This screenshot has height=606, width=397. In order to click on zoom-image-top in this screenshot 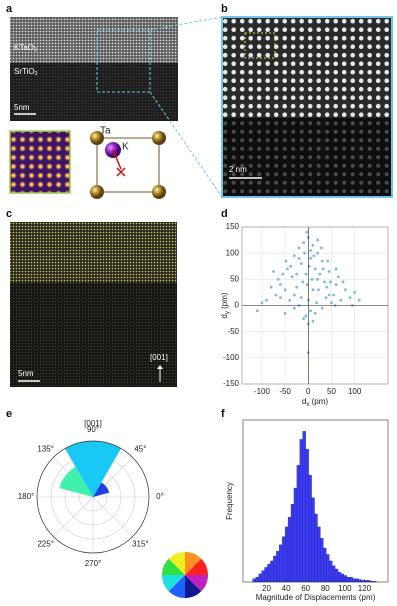, I will do `click(307, 67)`.